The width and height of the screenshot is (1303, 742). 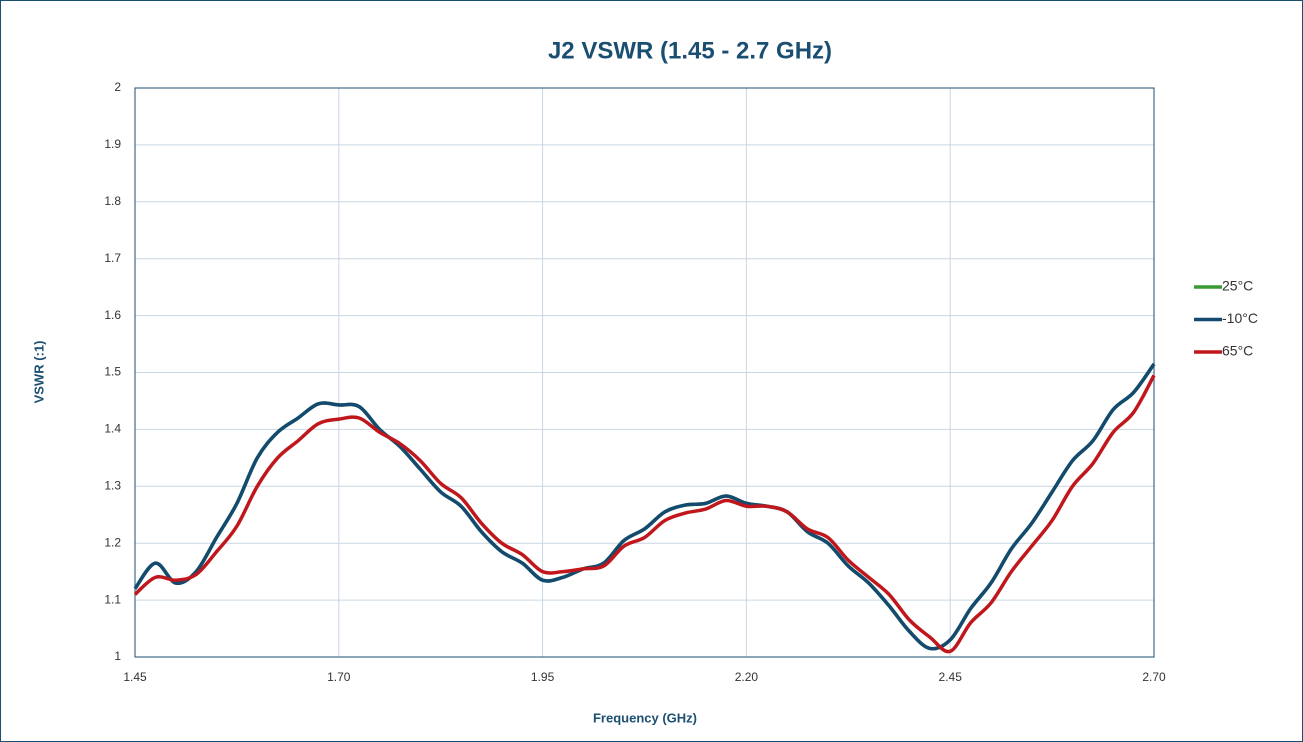 I want to click on y-tick-label: 1.4, so click(x=112, y=429).